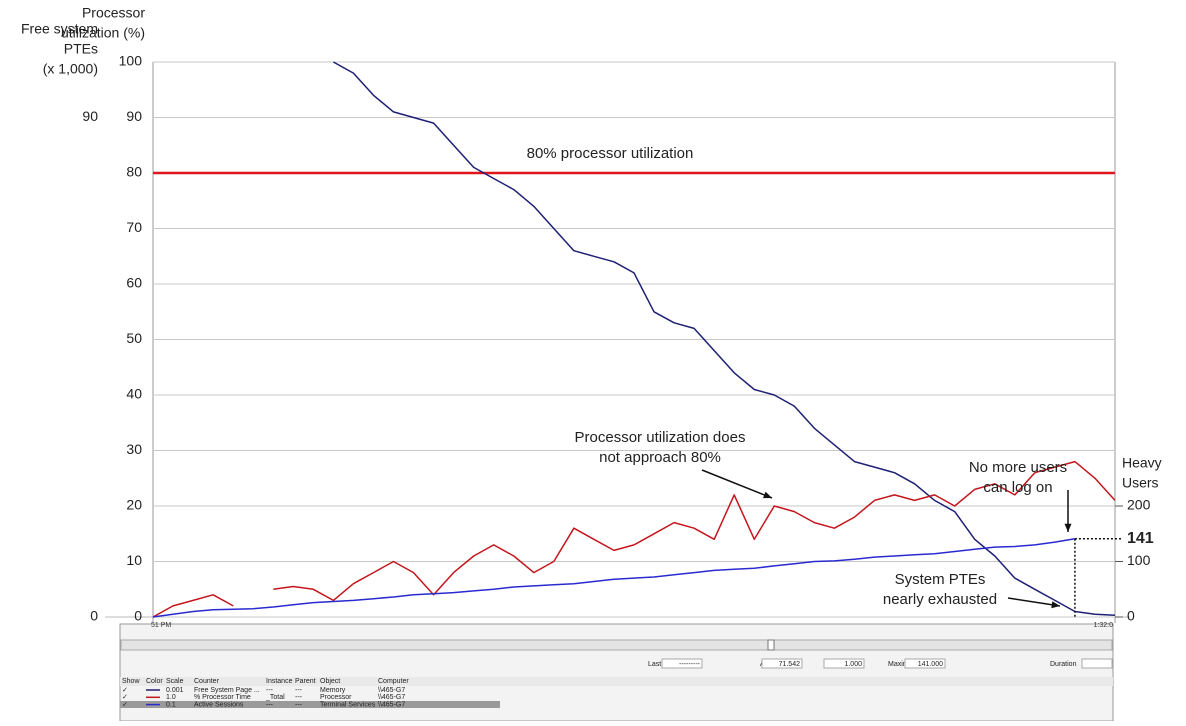  What do you see at coordinates (616, 645) in the screenshot?
I see `scrollbar` at bounding box center [616, 645].